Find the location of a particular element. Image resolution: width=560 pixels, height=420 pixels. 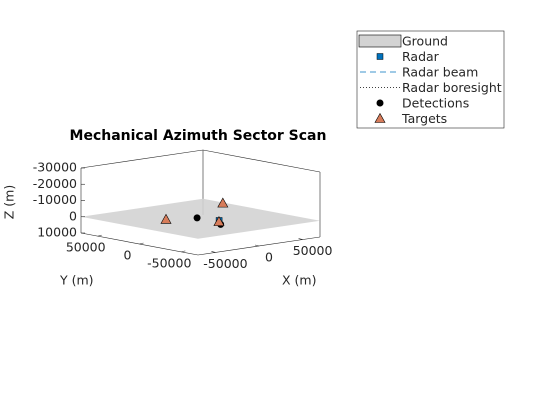

y-axis-label: Y (m) is located at coordinates (76, 280).